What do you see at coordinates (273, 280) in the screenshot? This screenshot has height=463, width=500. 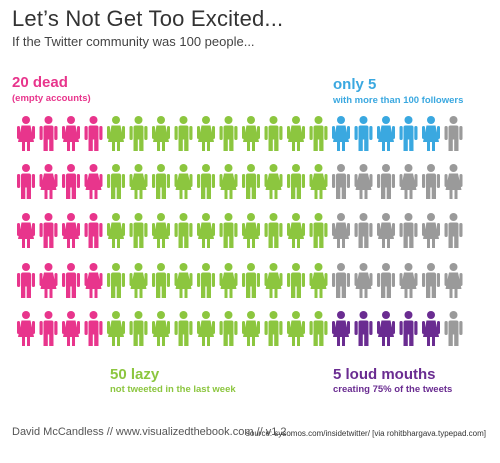 I see `person-icon-lazy-r4-c12` at bounding box center [273, 280].